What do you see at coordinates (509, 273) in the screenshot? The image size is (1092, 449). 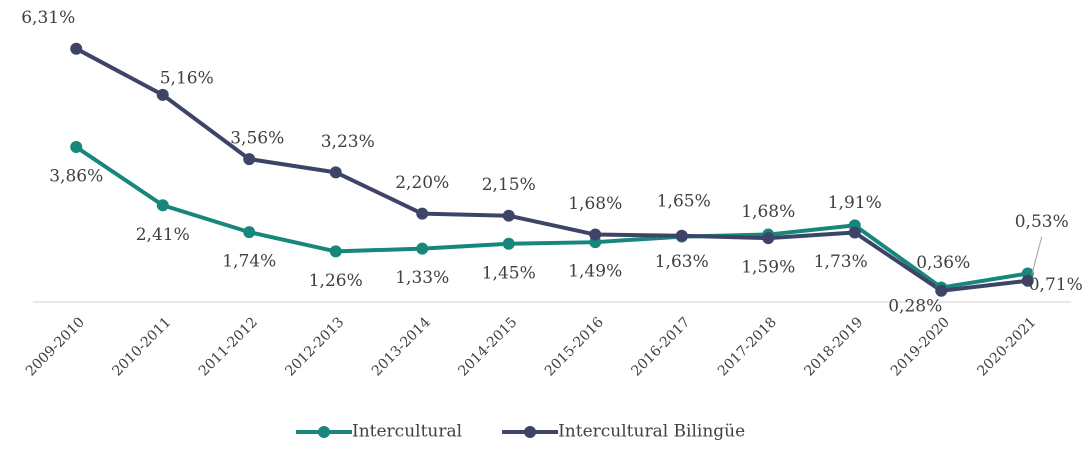 I see `data-label: 1,45%` at bounding box center [509, 273].